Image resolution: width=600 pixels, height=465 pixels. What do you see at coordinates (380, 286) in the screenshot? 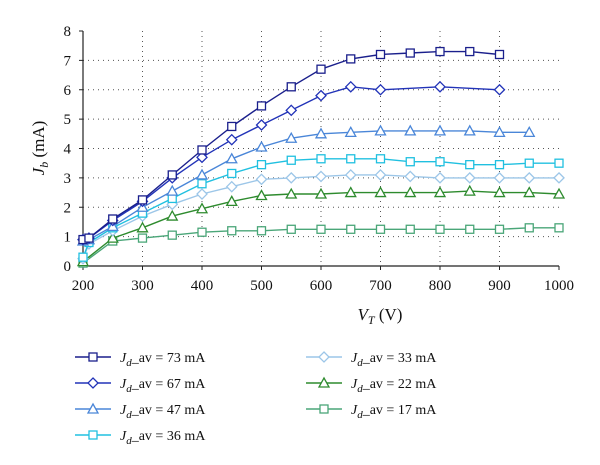
I see `x-tick-label: 700` at bounding box center [380, 286].